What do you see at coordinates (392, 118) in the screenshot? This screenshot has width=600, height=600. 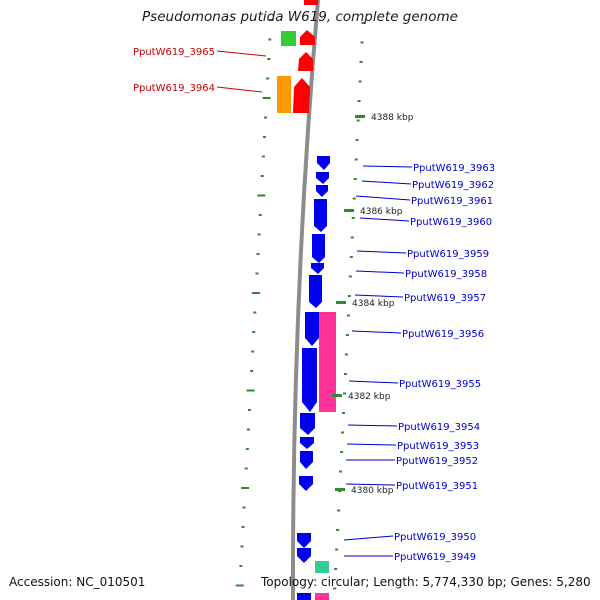 I see `scale-label: 4388 kbp` at bounding box center [392, 118].